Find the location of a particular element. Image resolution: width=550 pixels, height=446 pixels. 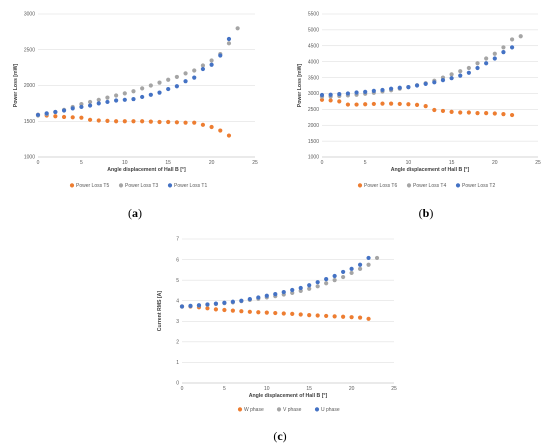

legend-label: W phase is located at coordinates (254, 410).